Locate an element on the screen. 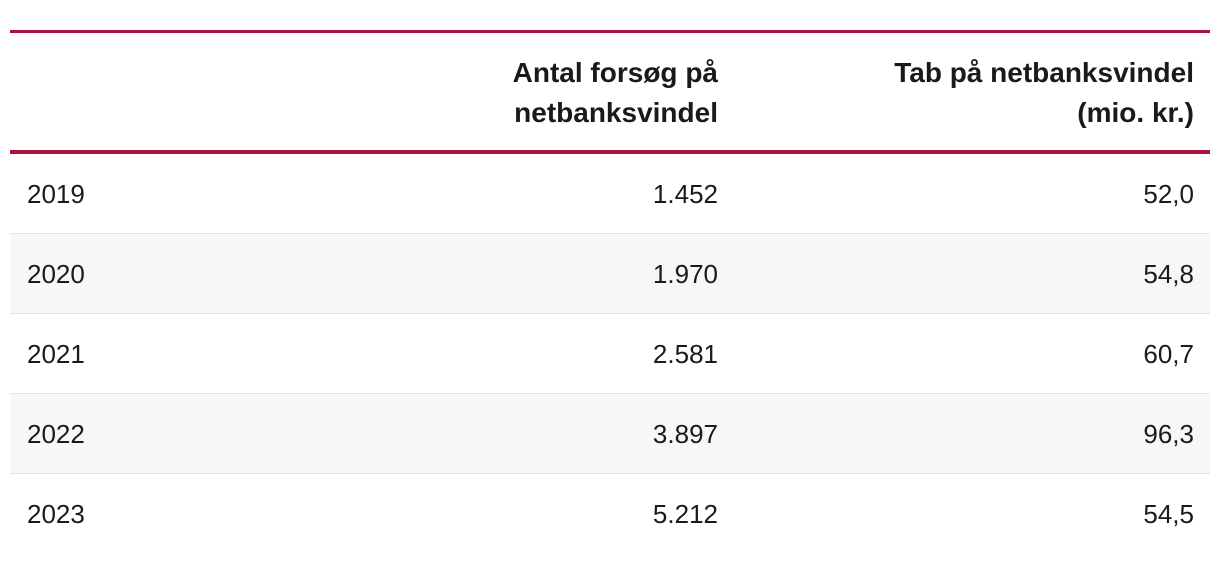 This screenshot has width=1220, height=562. table-row: 2020 1.970 54,8 is located at coordinates (610, 274).